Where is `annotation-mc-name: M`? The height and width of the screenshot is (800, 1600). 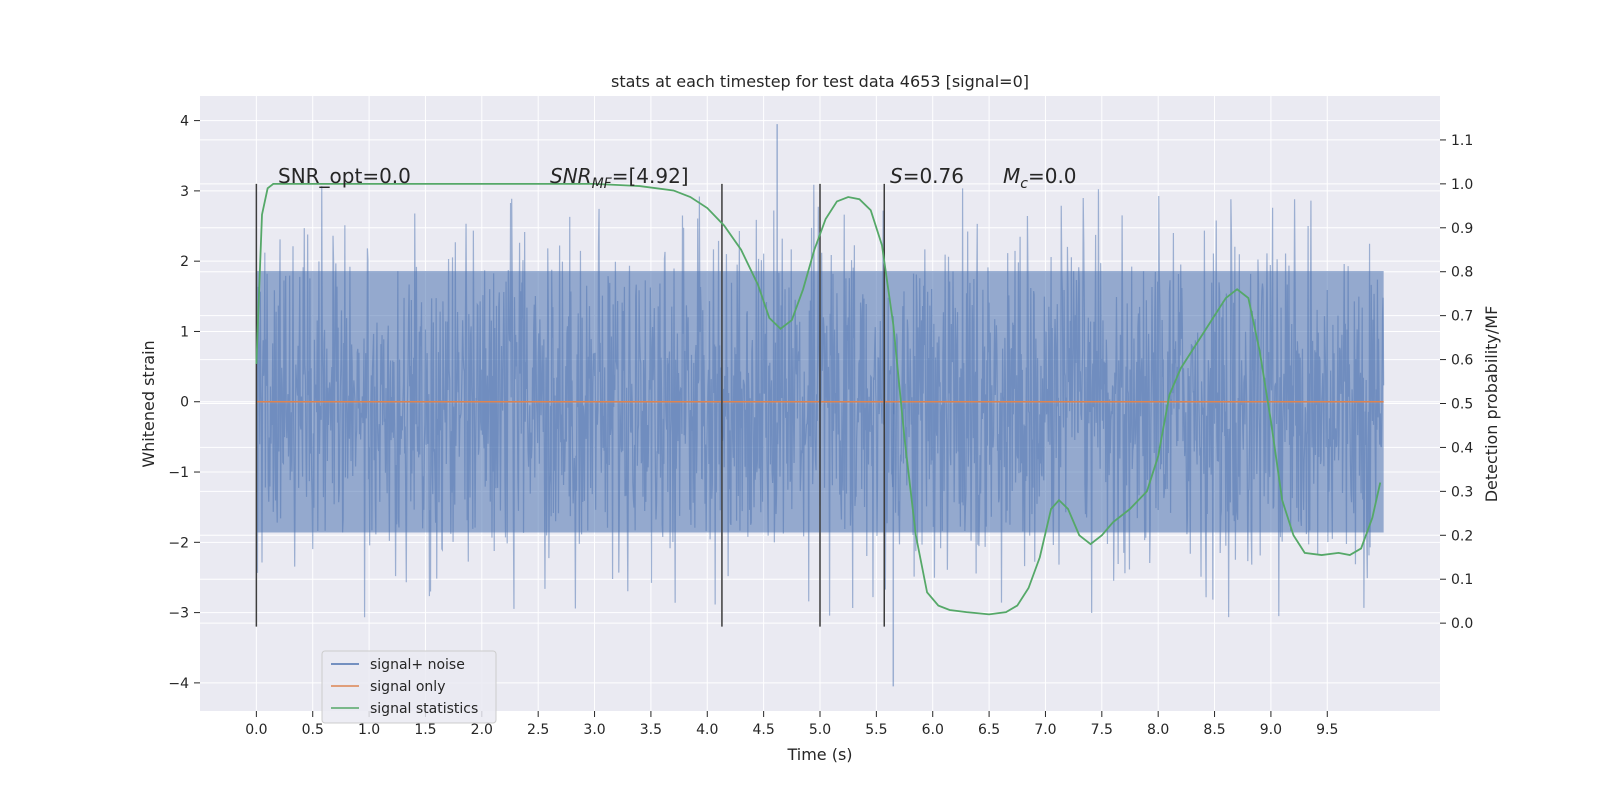 annotation-mc-name: M is located at coordinates (1011, 176).